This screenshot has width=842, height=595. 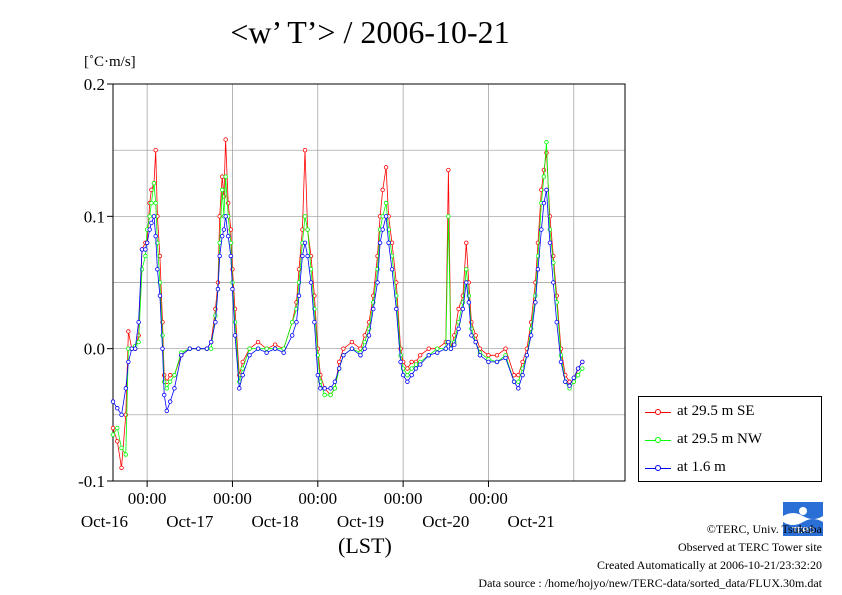 I want to click on legend-item-se: at 29.5 m SE, so click(x=700, y=411).